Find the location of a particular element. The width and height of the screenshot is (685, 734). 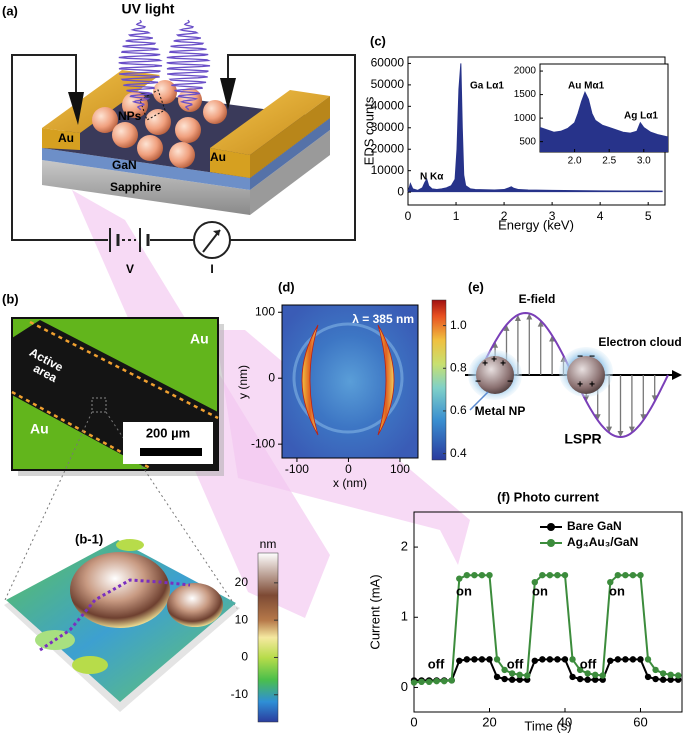

panel-label: (a) is located at coordinates (10, 10).